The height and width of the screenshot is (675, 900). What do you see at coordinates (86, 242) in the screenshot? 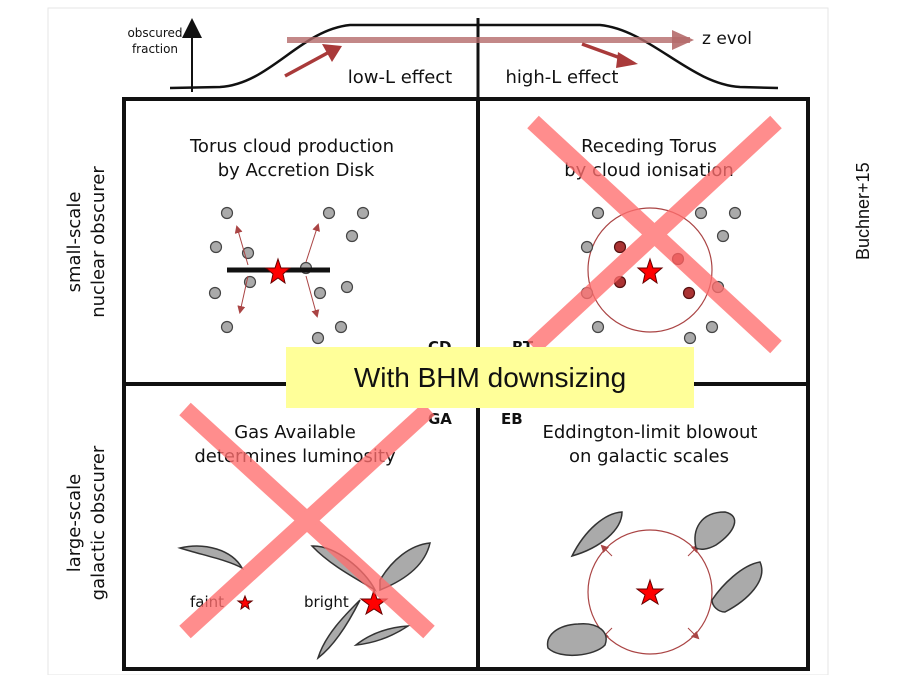
I see `row-label-top: small-scale nuclear obscurer` at bounding box center [86, 242].